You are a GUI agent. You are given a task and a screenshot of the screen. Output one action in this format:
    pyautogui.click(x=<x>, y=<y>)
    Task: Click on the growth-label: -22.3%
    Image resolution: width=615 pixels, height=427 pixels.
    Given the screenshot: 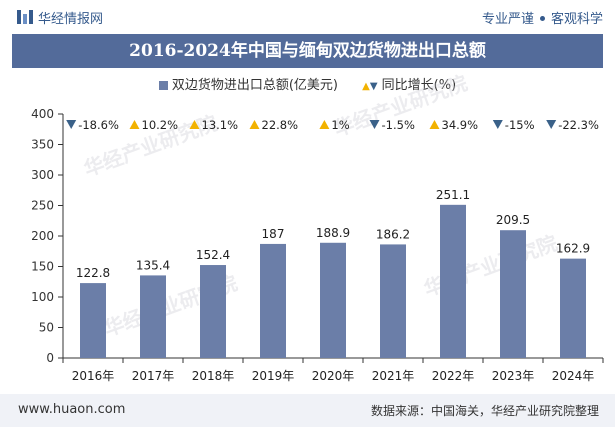 What is the action you would take?
    pyautogui.click(x=578, y=125)
    